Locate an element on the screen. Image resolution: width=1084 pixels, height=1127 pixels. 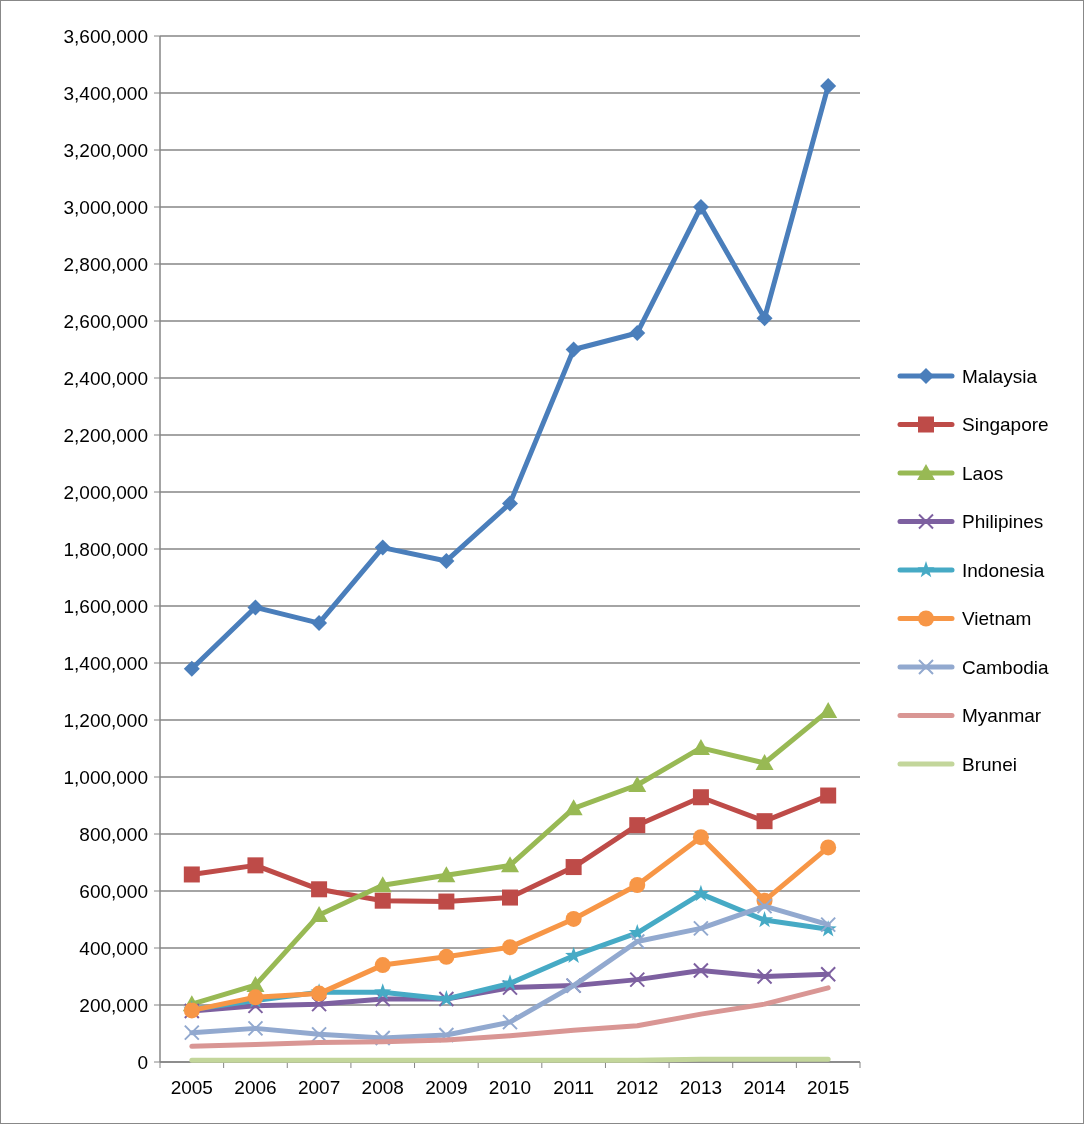
y-tick-label: 1,200,000 is located at coordinates (105, 720).